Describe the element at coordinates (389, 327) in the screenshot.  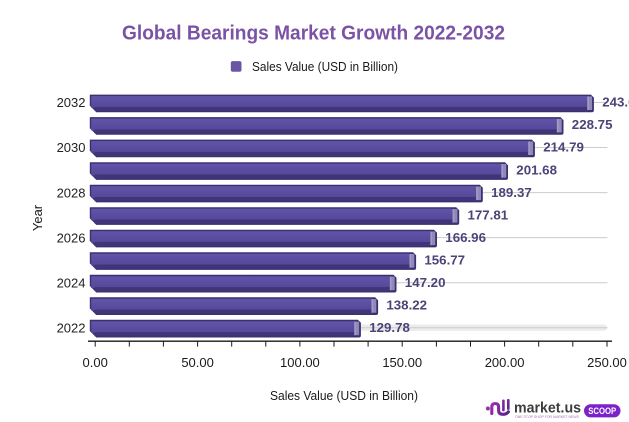
I see `svg-text: 129.78` at that location.